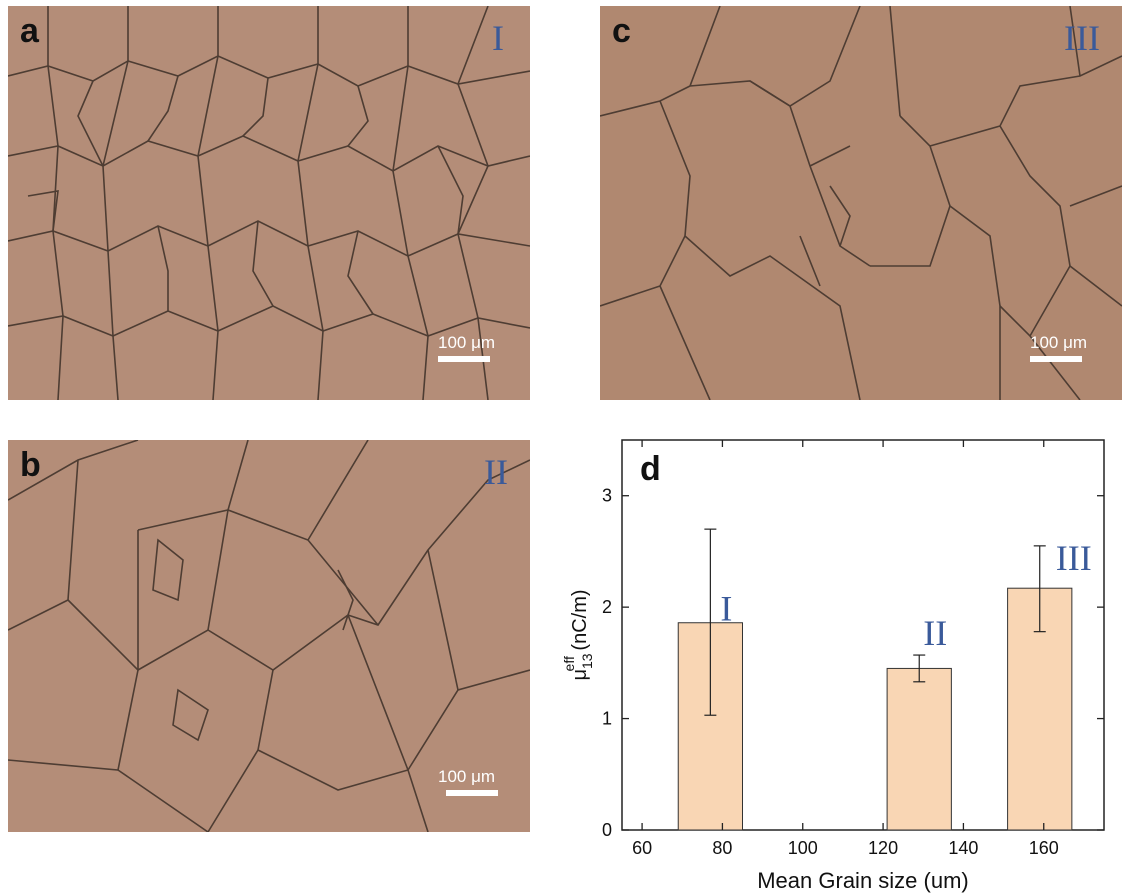 The width and height of the screenshot is (1132, 896). I want to click on x-tick-label-60: 60, so click(642, 848).